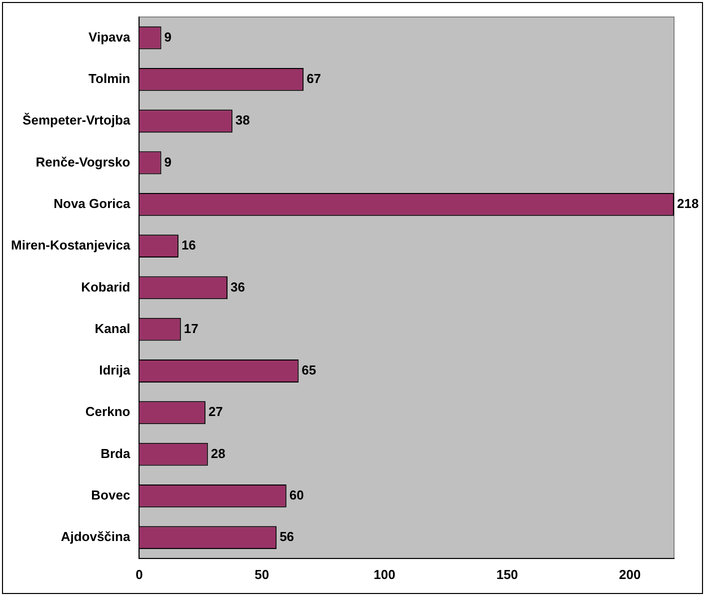 The width and height of the screenshot is (707, 598). Describe the element at coordinates (188, 245) in the screenshot. I see `data-label: 16` at that location.